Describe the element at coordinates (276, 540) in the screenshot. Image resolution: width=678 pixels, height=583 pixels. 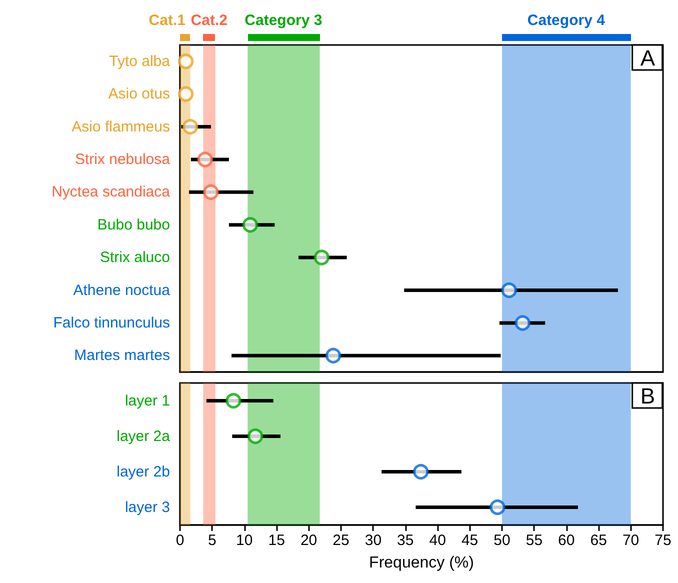
I see `x-tick-label: 15` at that location.